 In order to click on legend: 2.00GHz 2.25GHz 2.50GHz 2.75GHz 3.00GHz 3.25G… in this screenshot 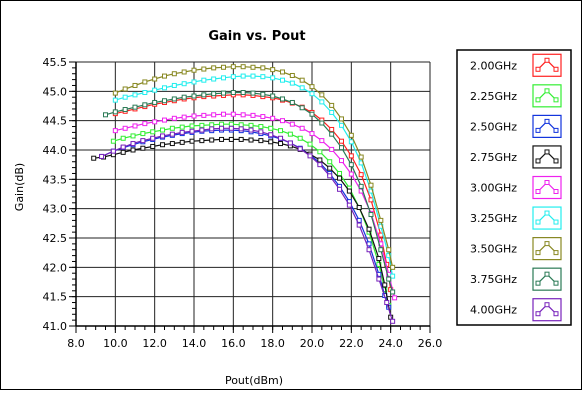, I will do `click(514, 187)`.